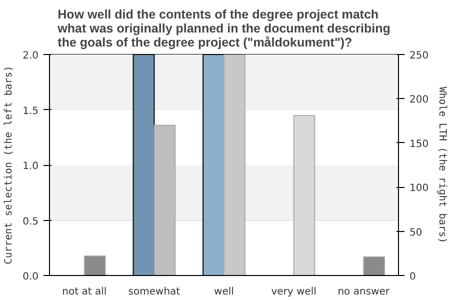 The image size is (450, 300). What do you see at coordinates (30, 166) in the screenshot?
I see `y-tick-label: 1.0` at bounding box center [30, 166].